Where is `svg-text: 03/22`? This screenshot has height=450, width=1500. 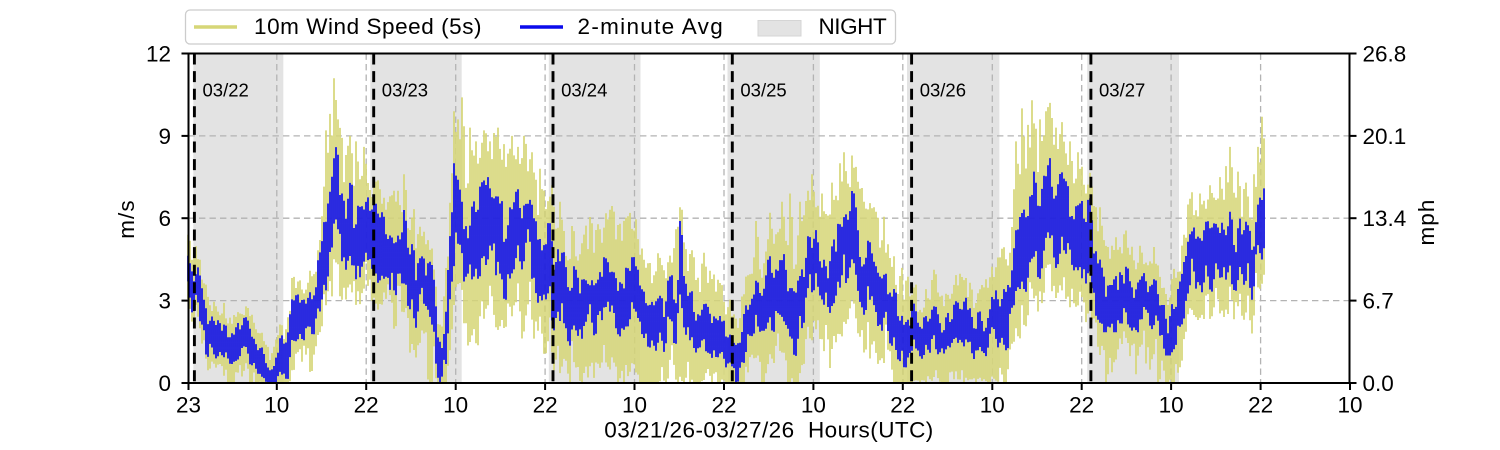 svg-text: 03/22 is located at coordinates (226, 90).